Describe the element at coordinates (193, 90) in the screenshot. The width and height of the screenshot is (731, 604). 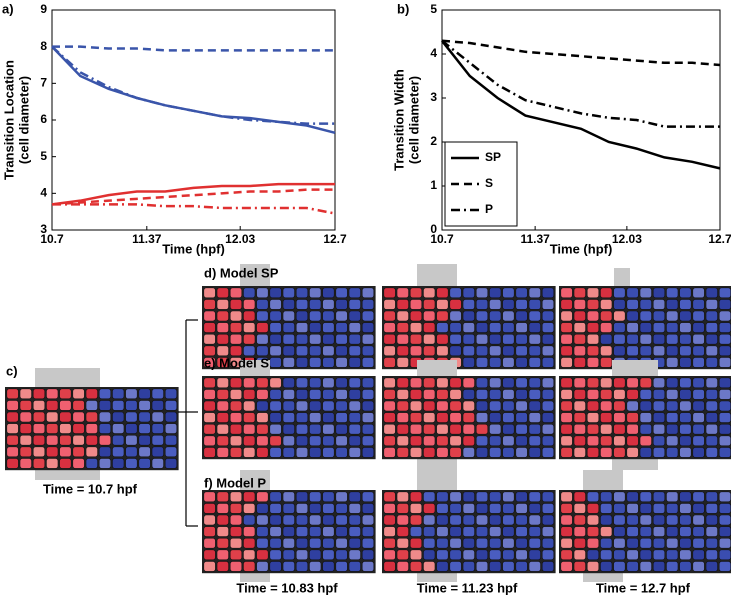
I see `series-line` at that location.